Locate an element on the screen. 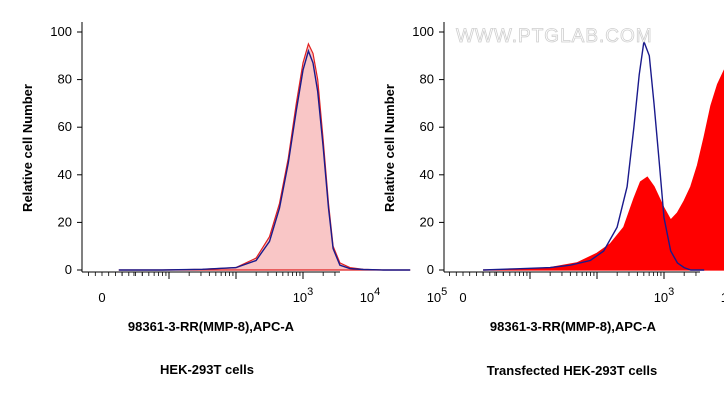 This screenshot has width=724, height=410. right-y-ticks: 0 20 40 60 80 100 is located at coordinates (428, 150).